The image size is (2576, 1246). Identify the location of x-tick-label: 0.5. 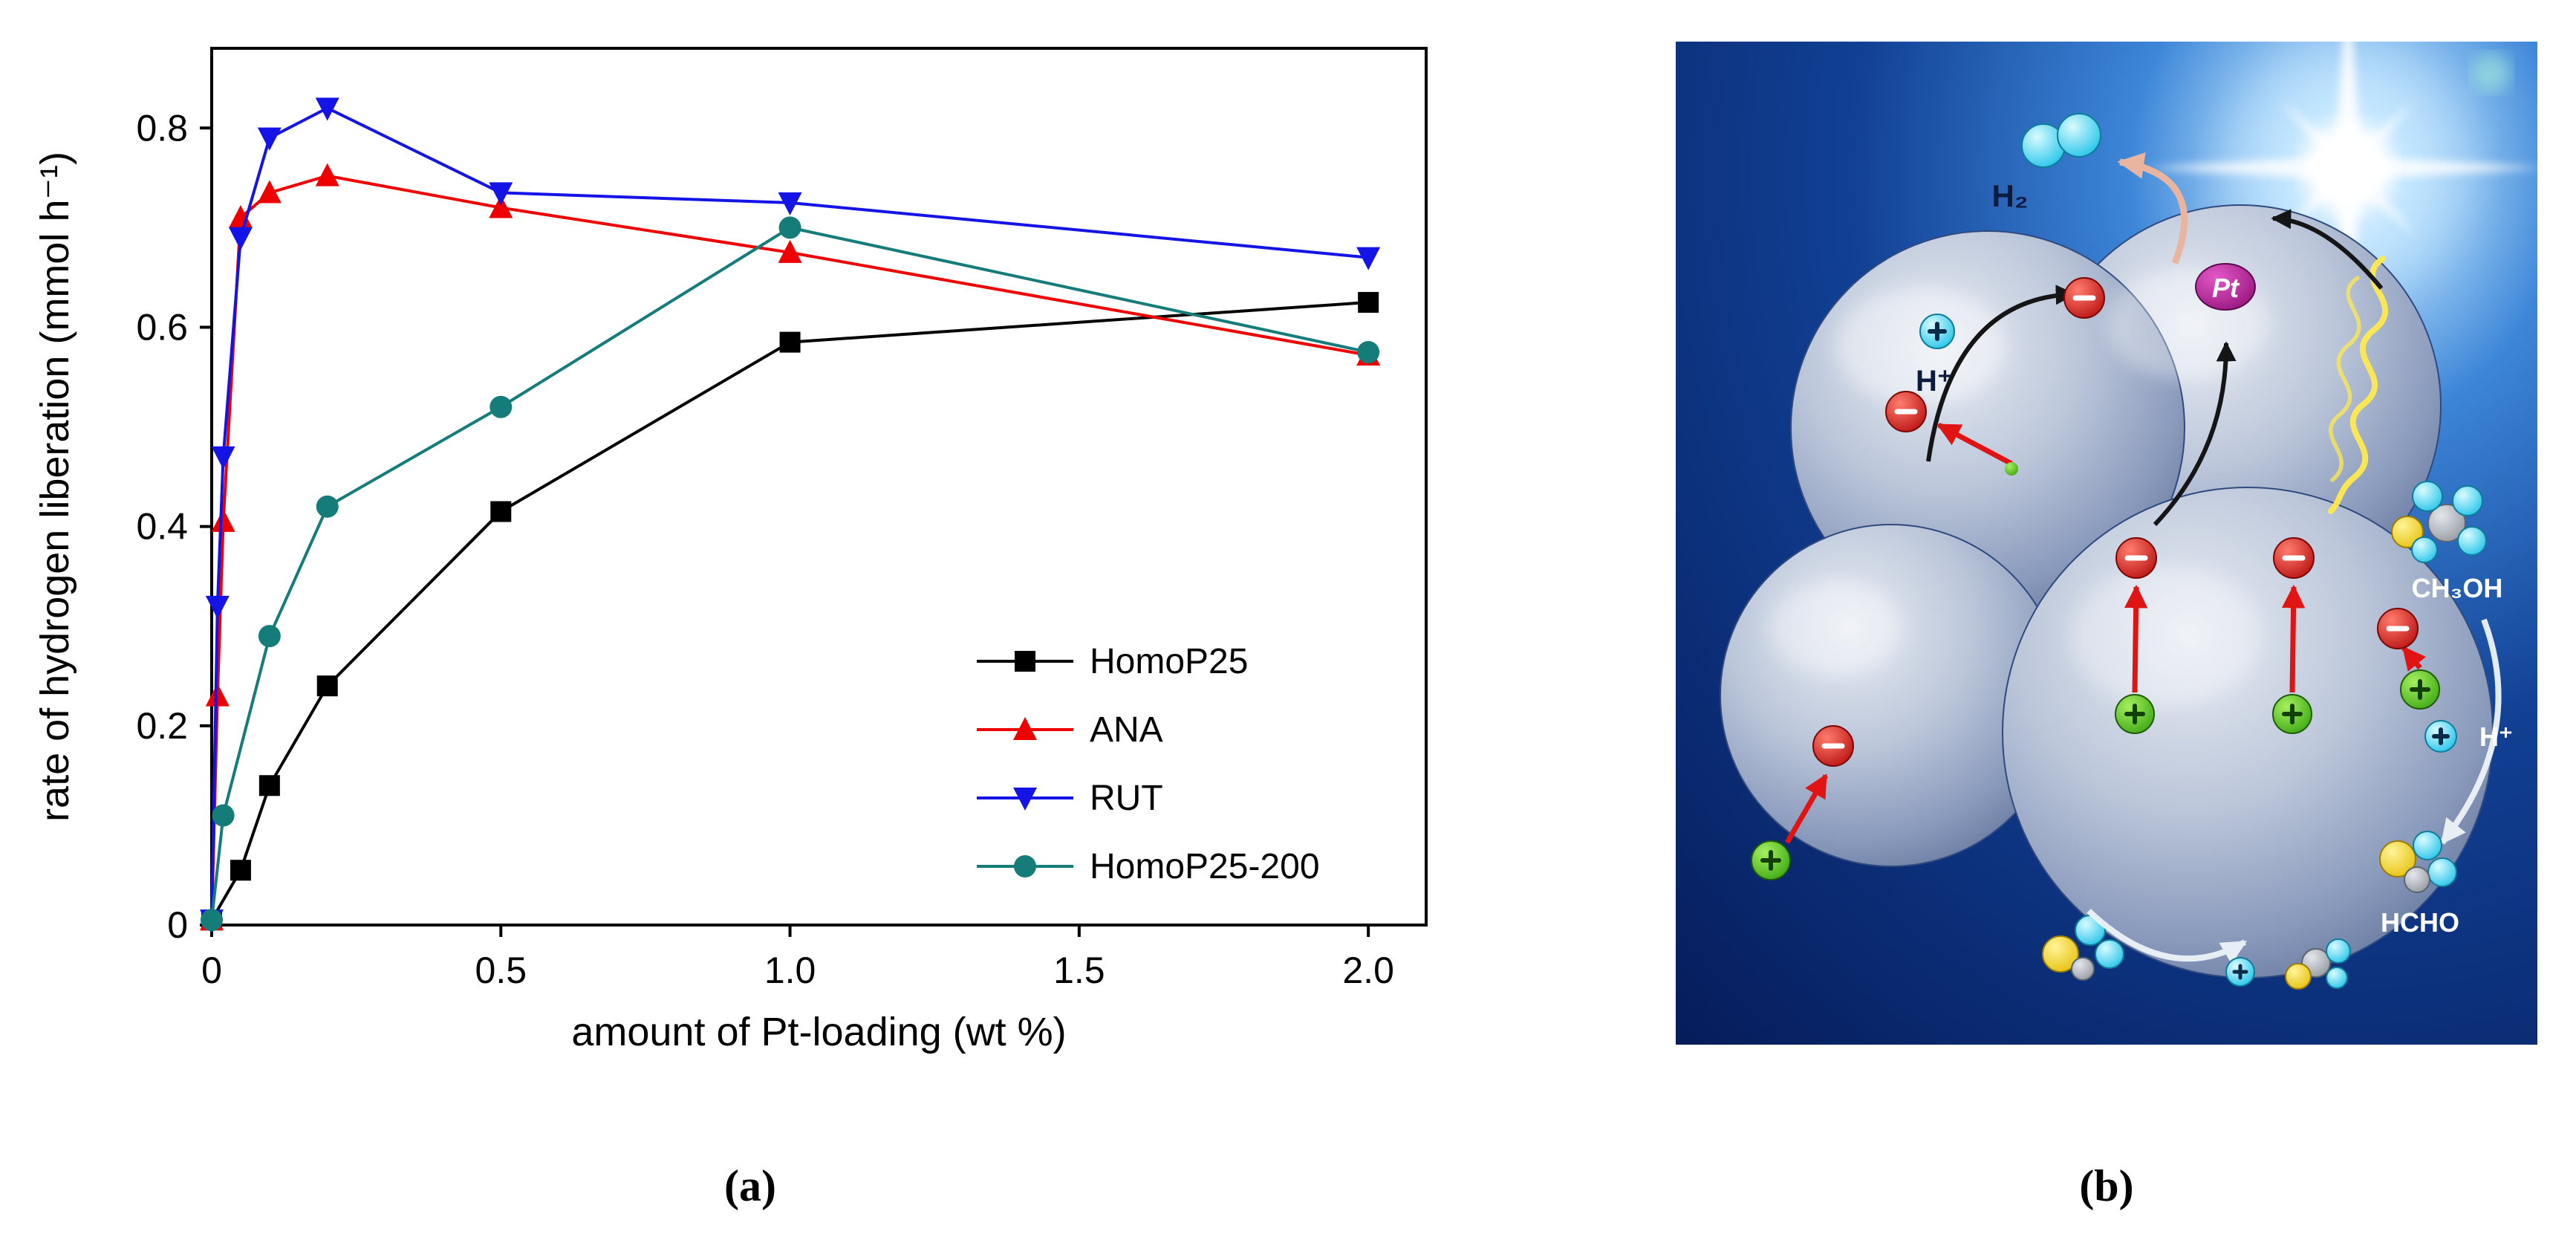
(501, 970).